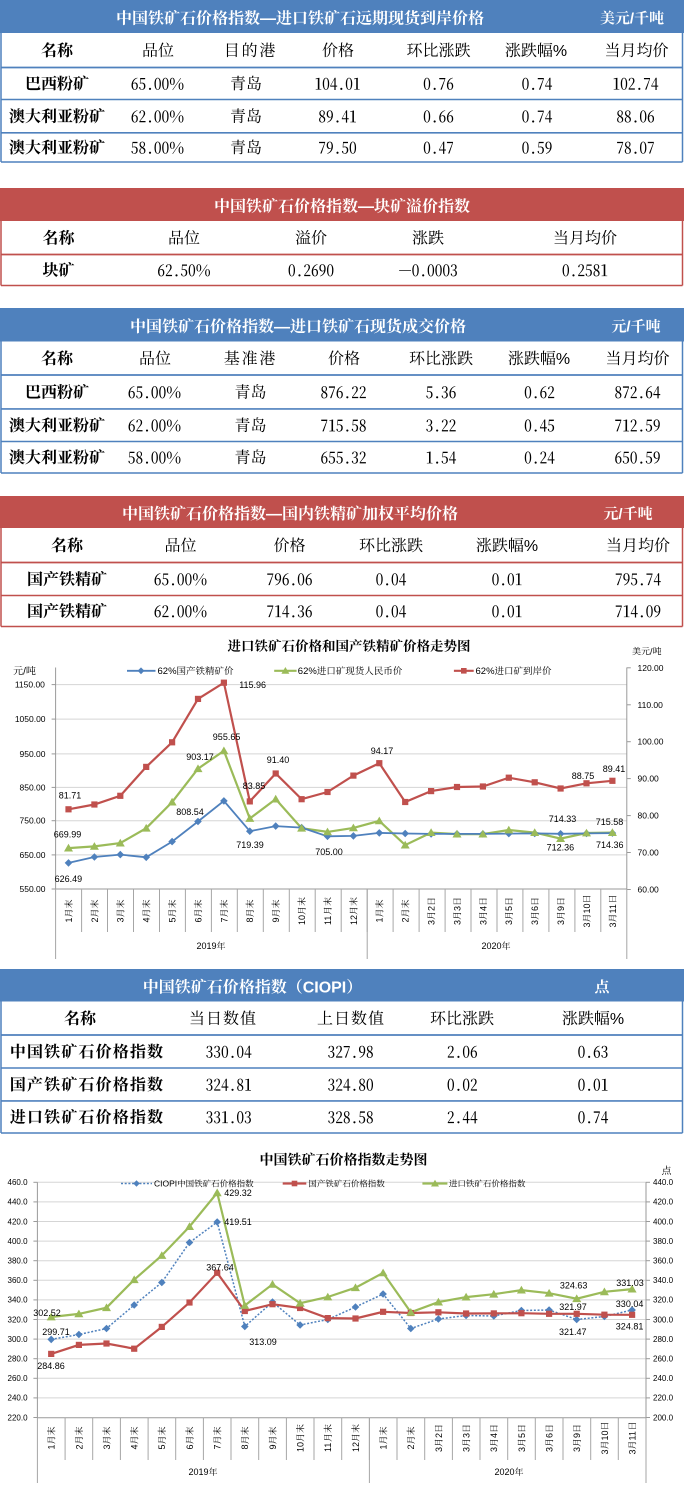 The width and height of the screenshot is (684, 1487). Describe the element at coordinates (649, 779) in the screenshot. I see `svg-text: 90.00` at that location.